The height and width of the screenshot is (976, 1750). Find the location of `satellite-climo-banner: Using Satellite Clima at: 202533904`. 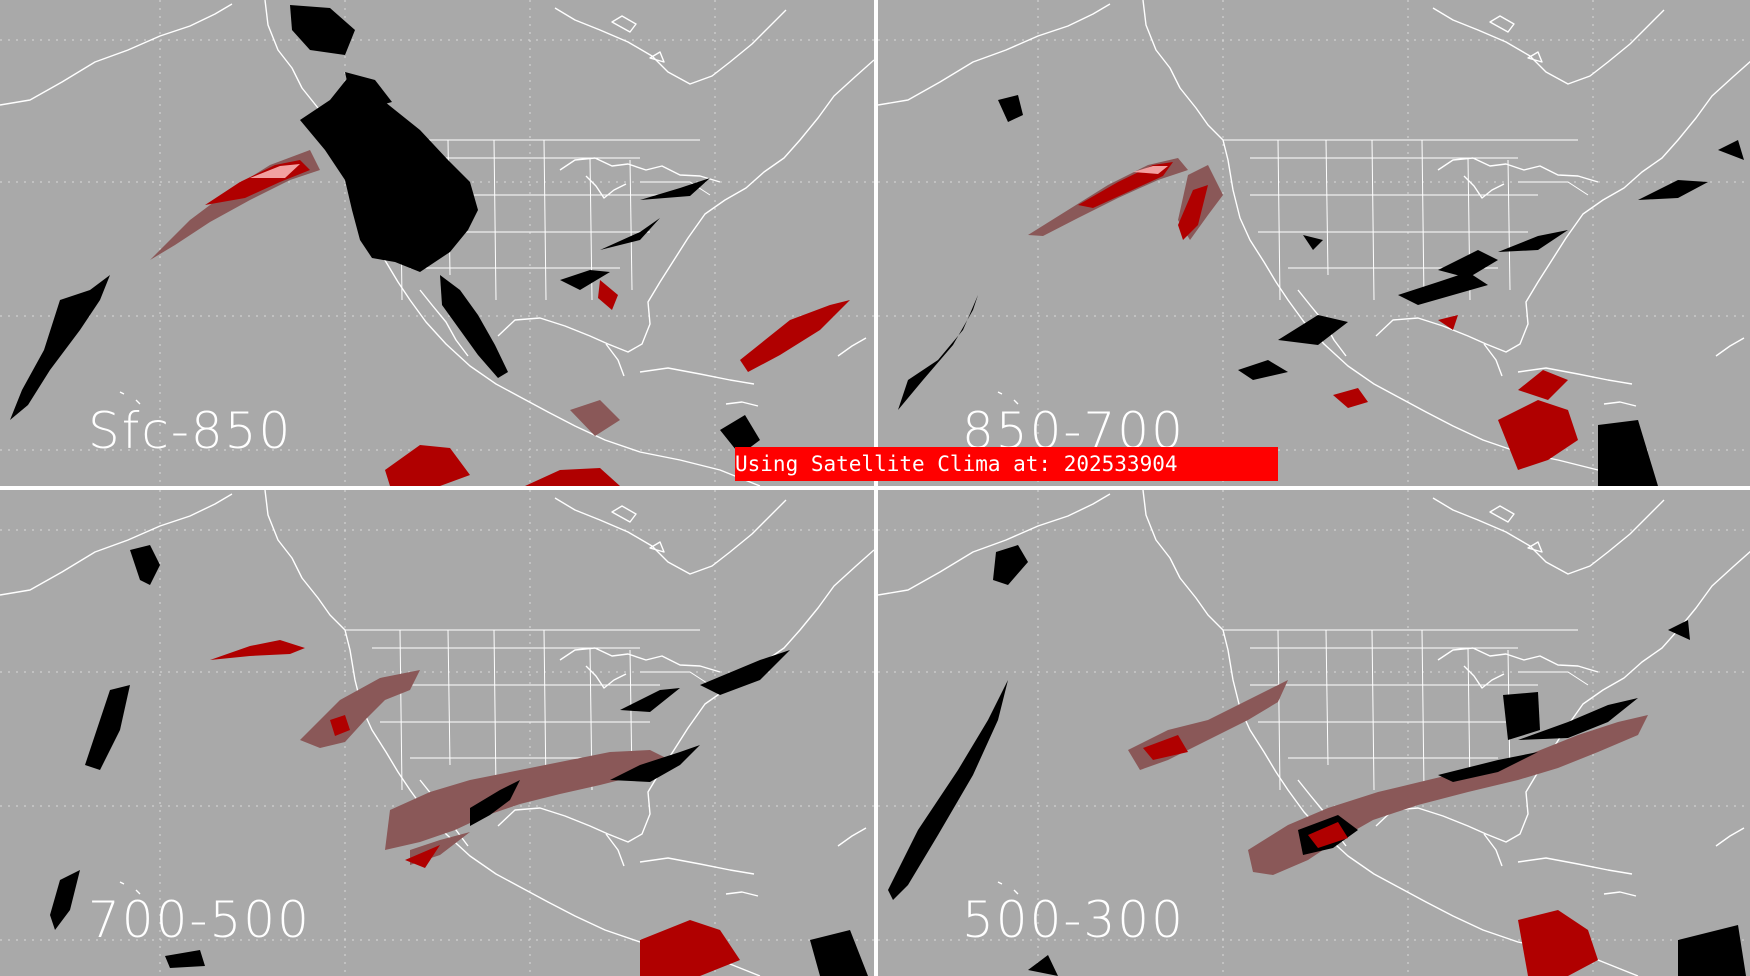

satellite-climo-banner: Using Satellite Clima at: 202533904 is located at coordinates (1006, 464).